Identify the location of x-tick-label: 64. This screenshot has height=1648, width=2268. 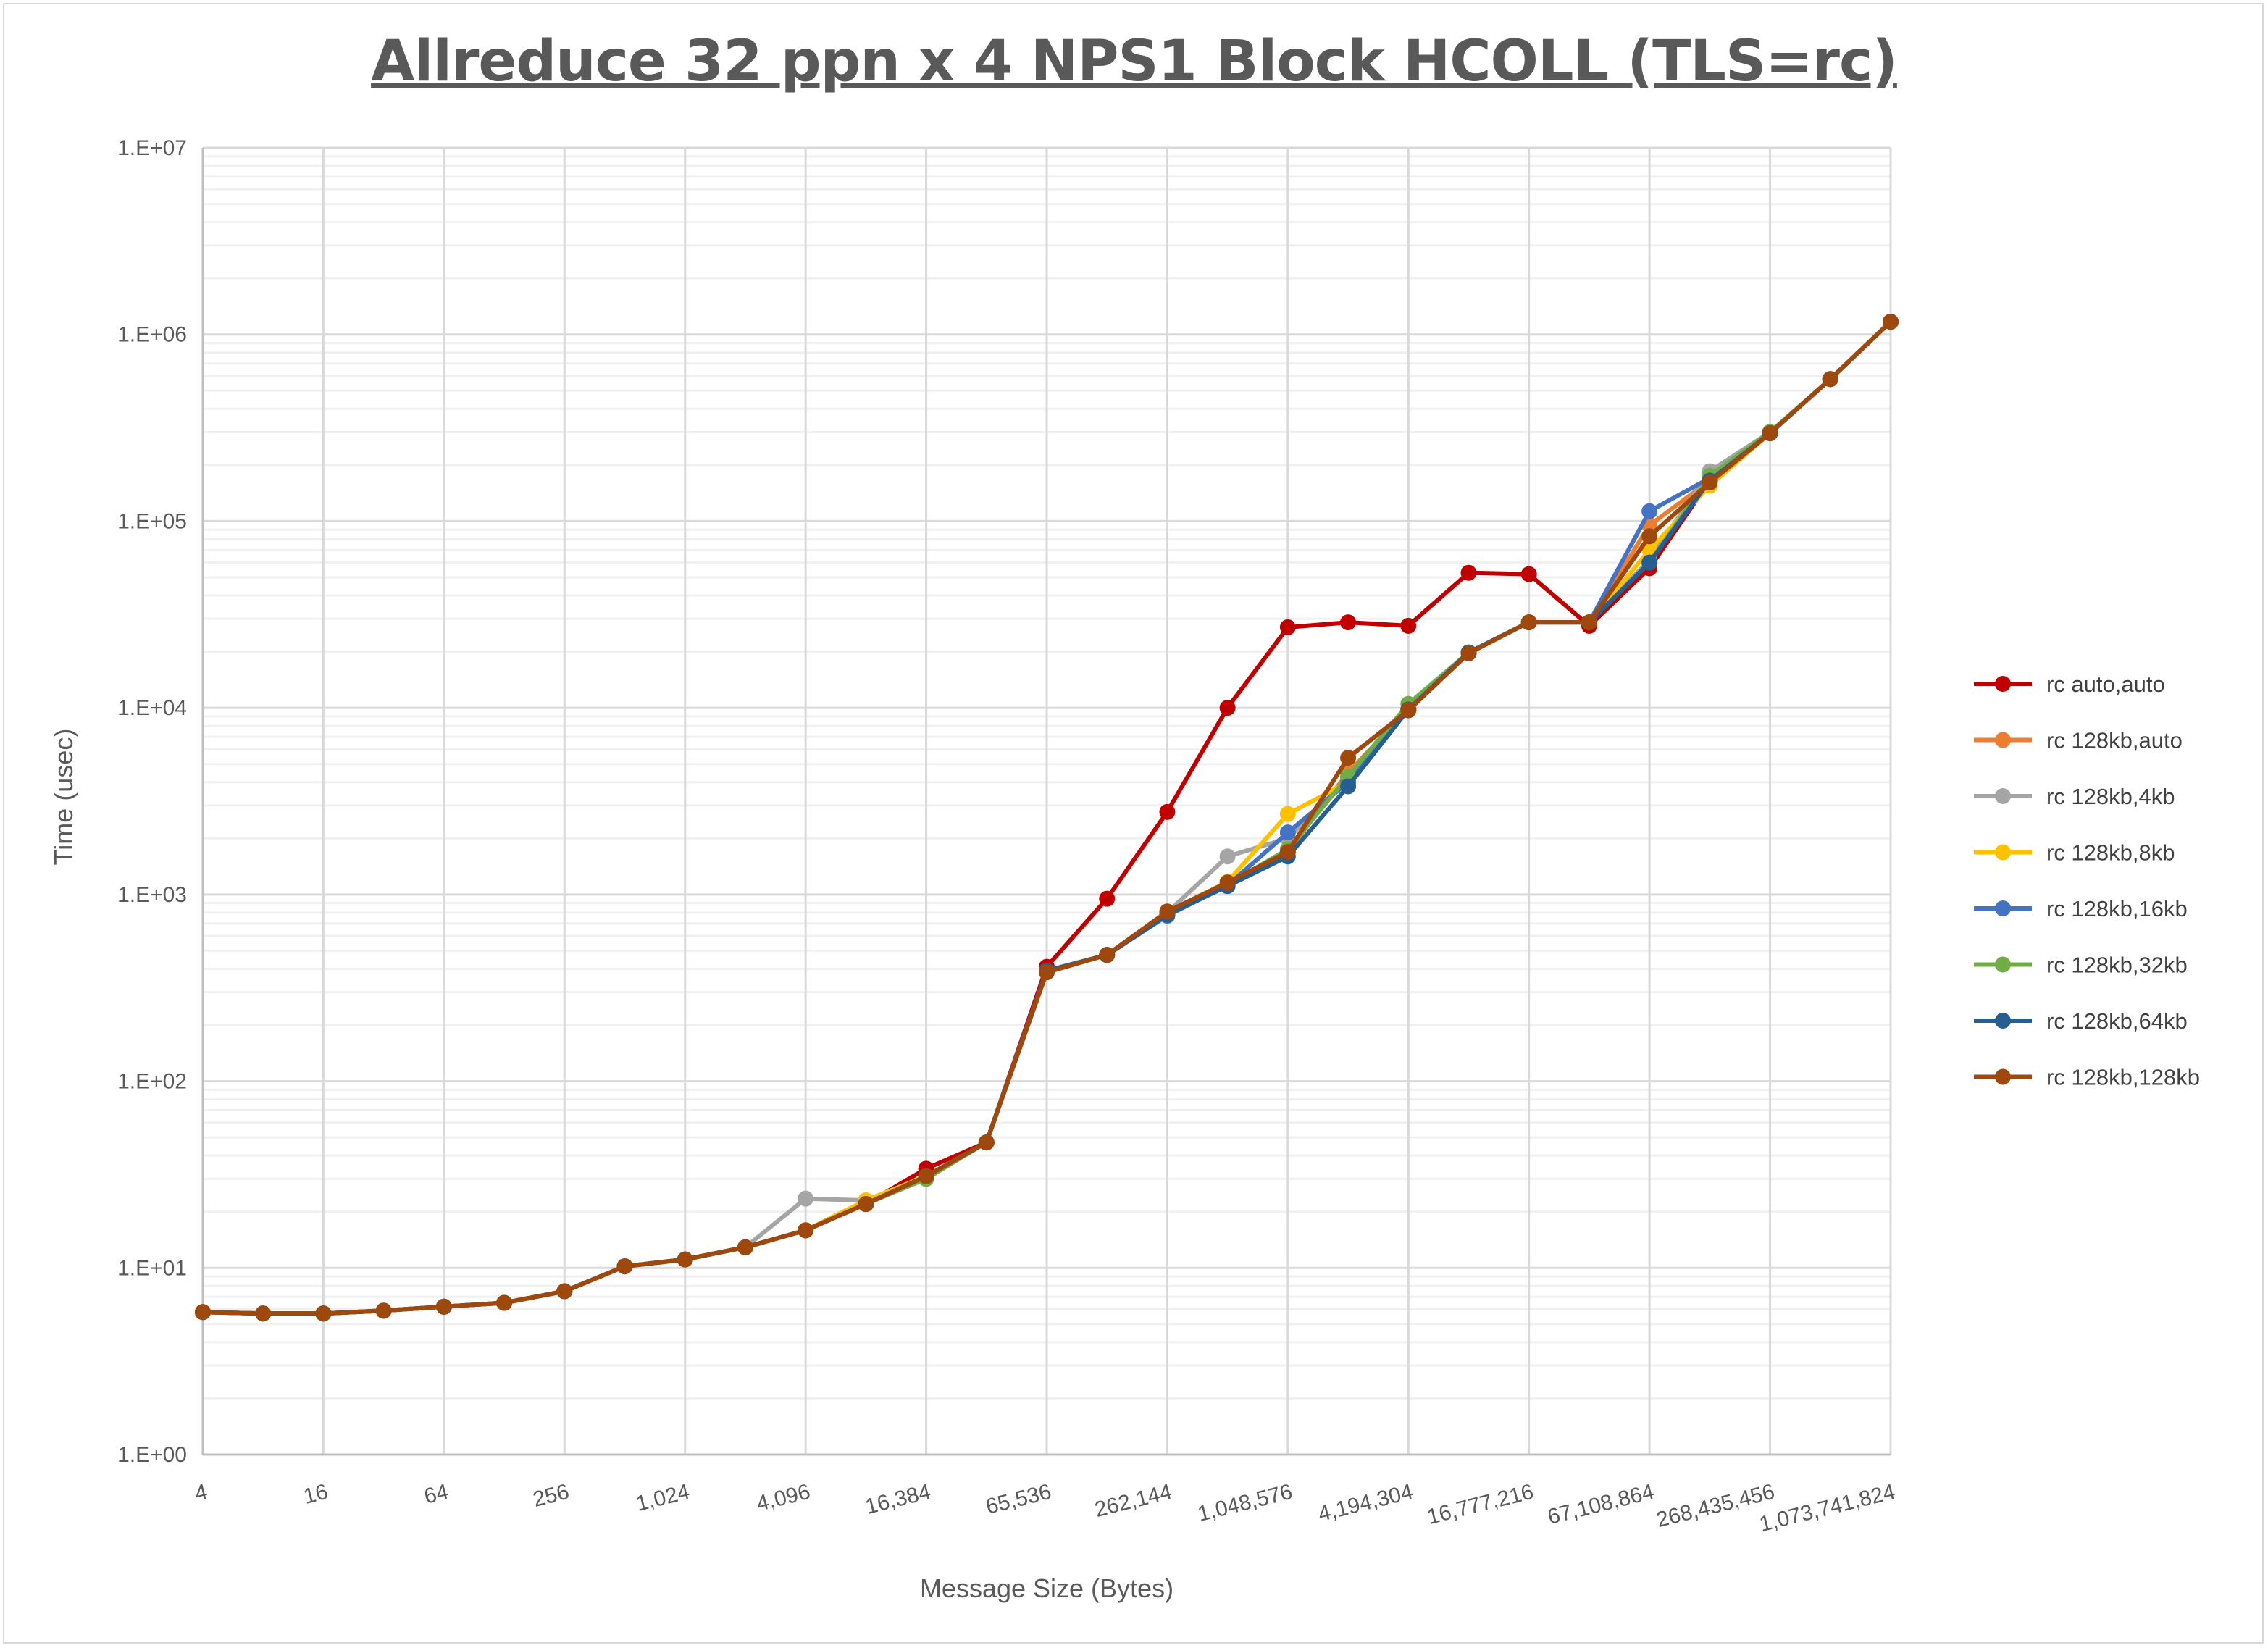
(437, 1494).